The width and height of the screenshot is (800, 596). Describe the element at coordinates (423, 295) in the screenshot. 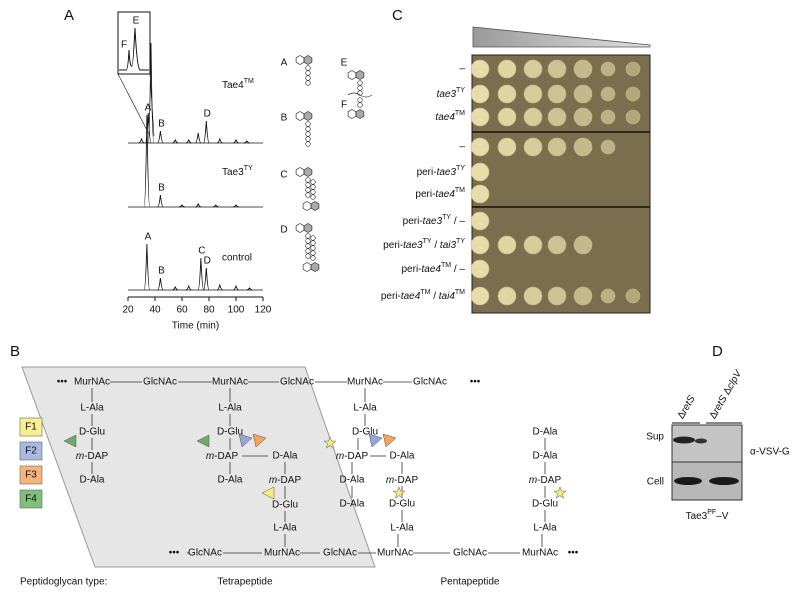

I see `strain-label: peri-tae4TM / tai4TM` at that location.